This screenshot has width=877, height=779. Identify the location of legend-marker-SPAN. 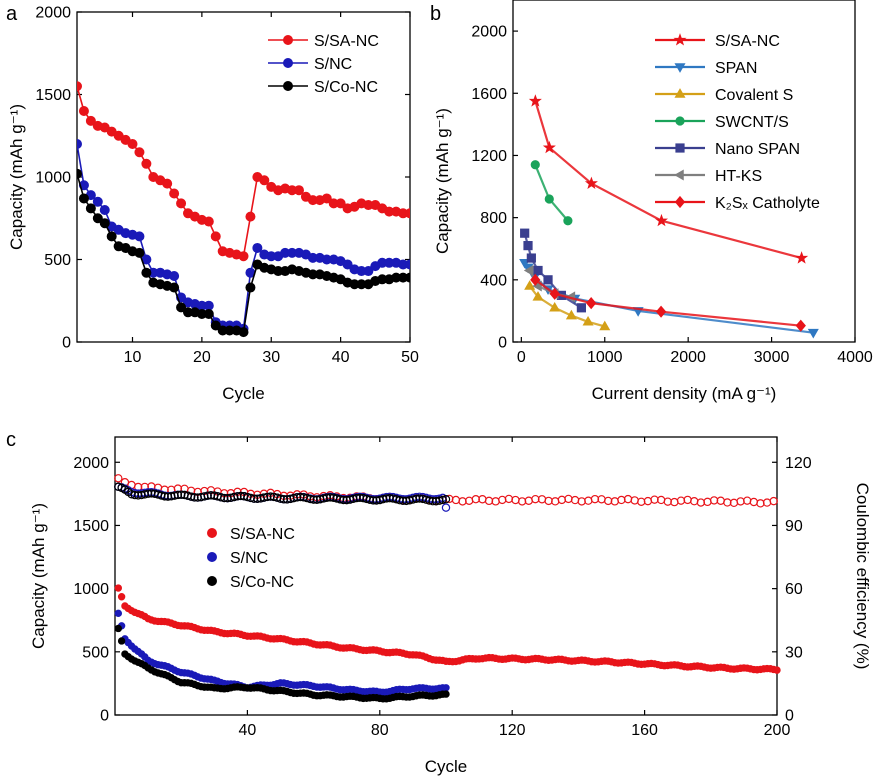
(680, 68).